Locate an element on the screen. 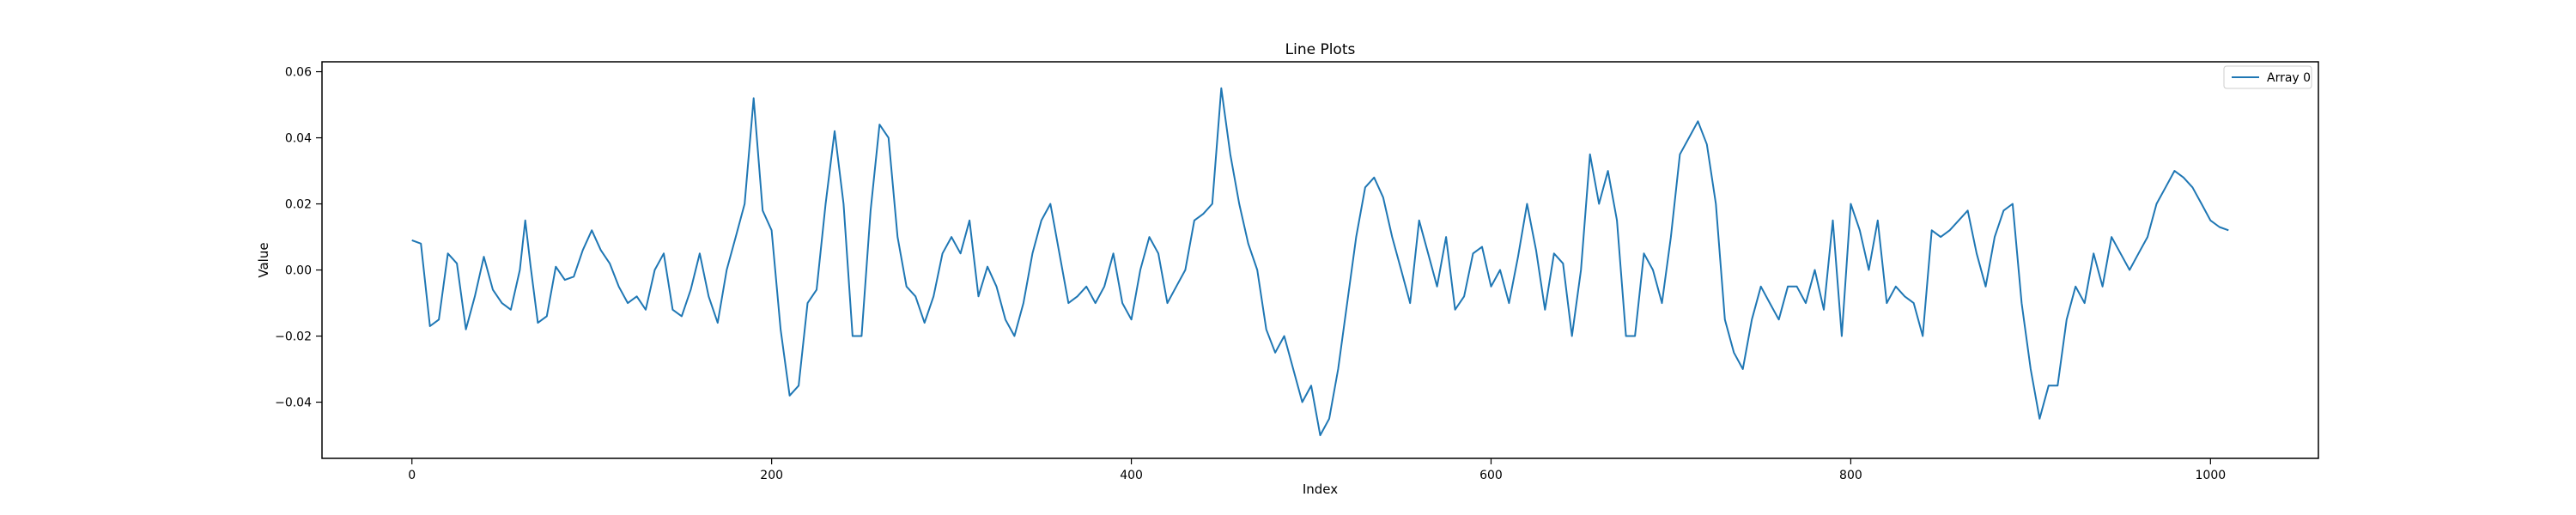  y-axis-label: Value is located at coordinates (263, 259).